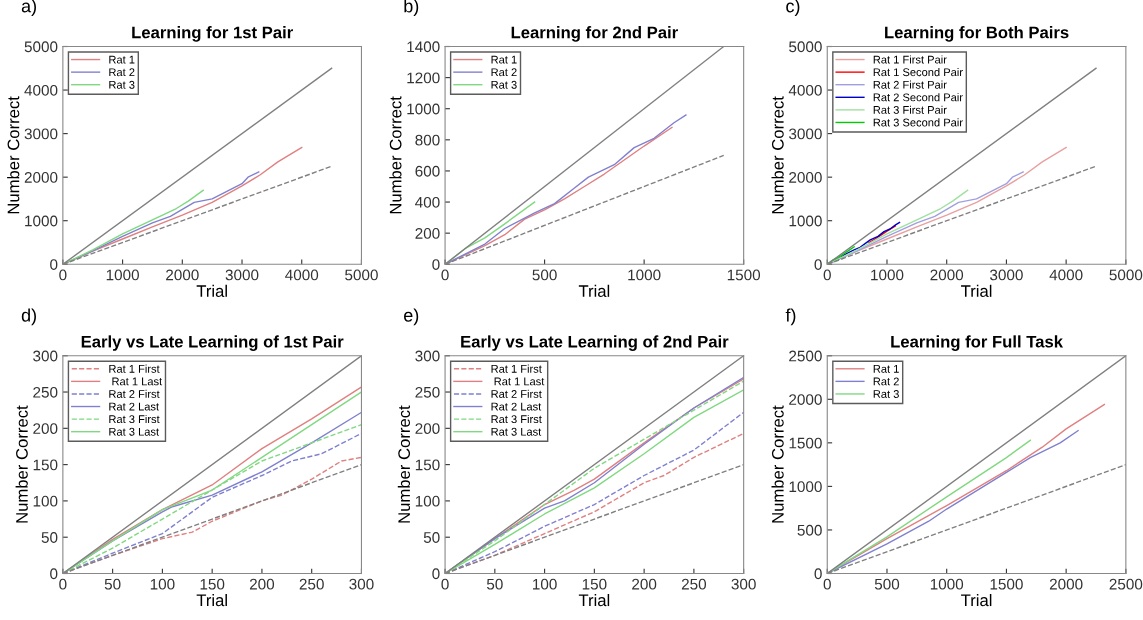 This screenshot has width=1143, height=620. Describe the element at coordinates (28, 8) in the screenshot. I see `text: a)` at that location.